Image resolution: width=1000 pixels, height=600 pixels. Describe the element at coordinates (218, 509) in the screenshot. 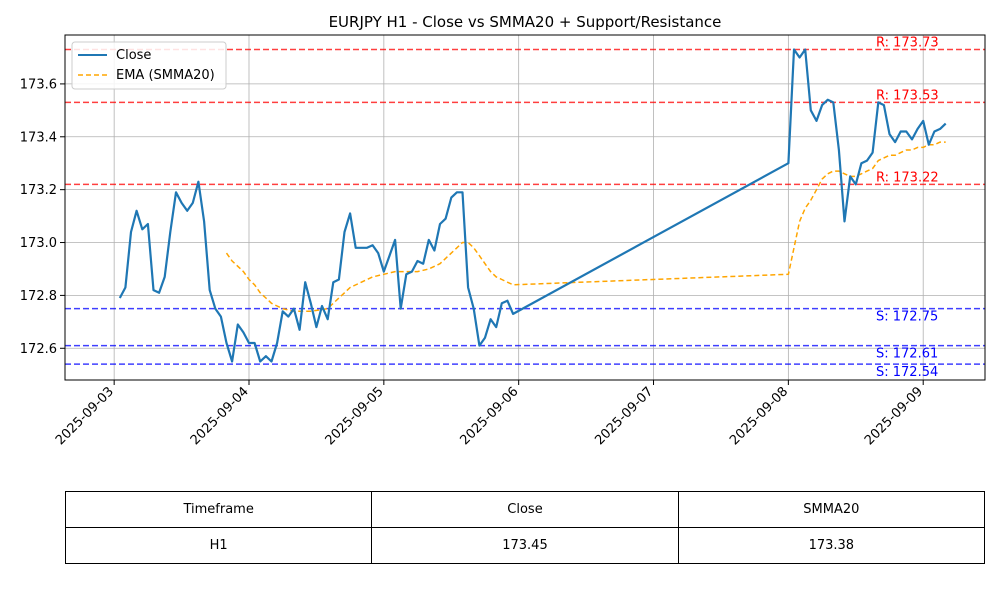

I see `table-header-timeframe: Timeframe` at that location.